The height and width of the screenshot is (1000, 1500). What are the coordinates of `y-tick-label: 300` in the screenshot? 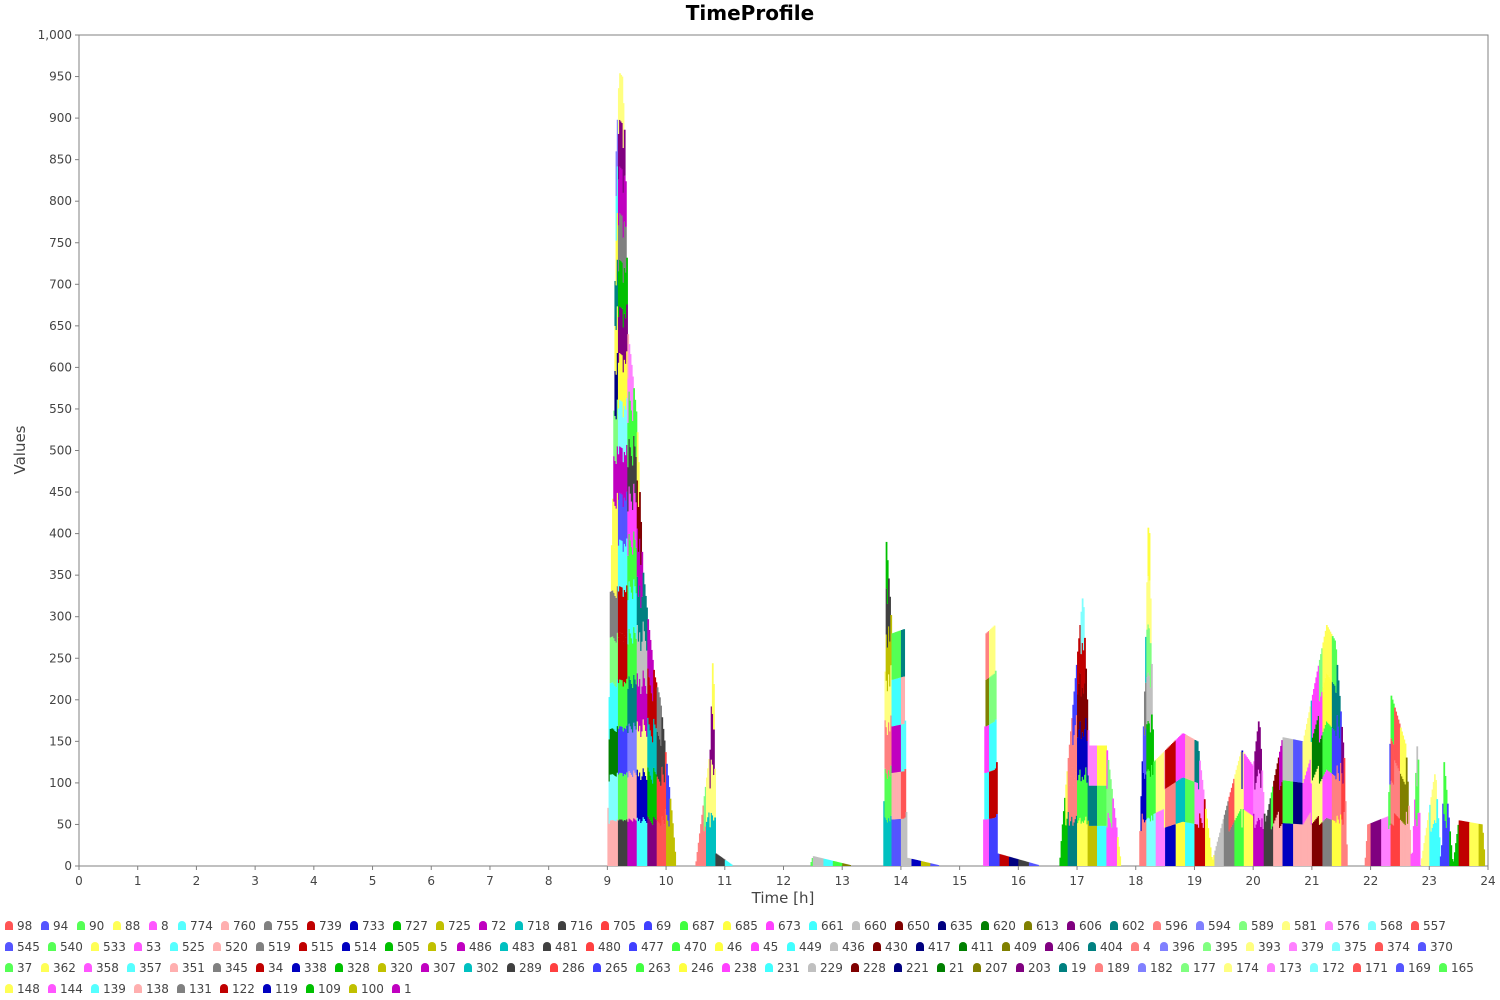 It's located at (60, 617).